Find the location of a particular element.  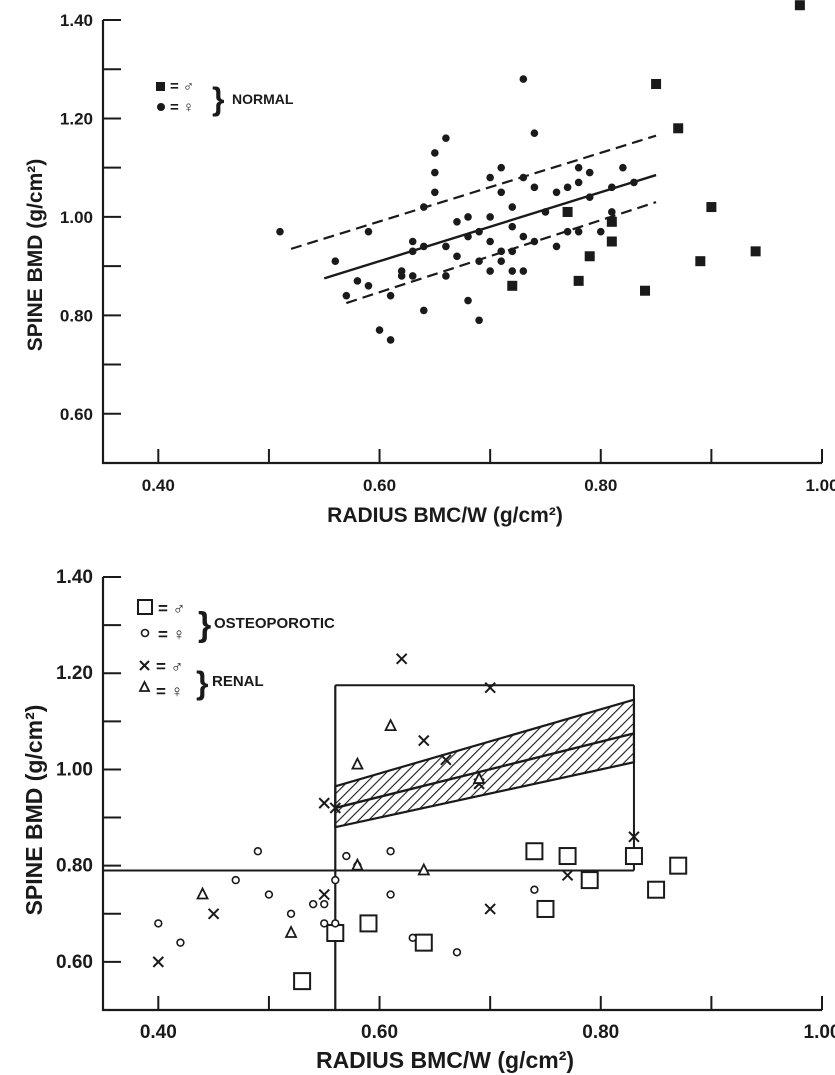

normal-chart-y-axis-label: SPINE BMD (g/cm²) is located at coordinates (35, 255).